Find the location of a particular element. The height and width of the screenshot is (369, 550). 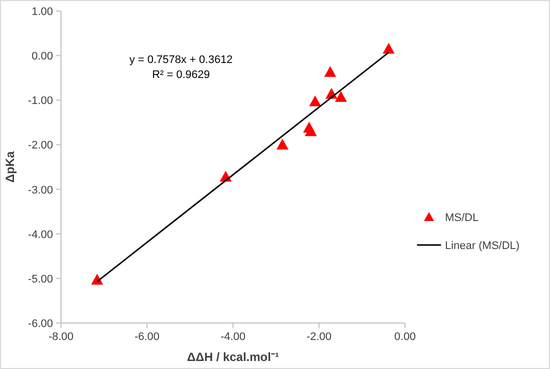

annotation: y = 0.7578x + 0.3612 is located at coordinates (181, 60).